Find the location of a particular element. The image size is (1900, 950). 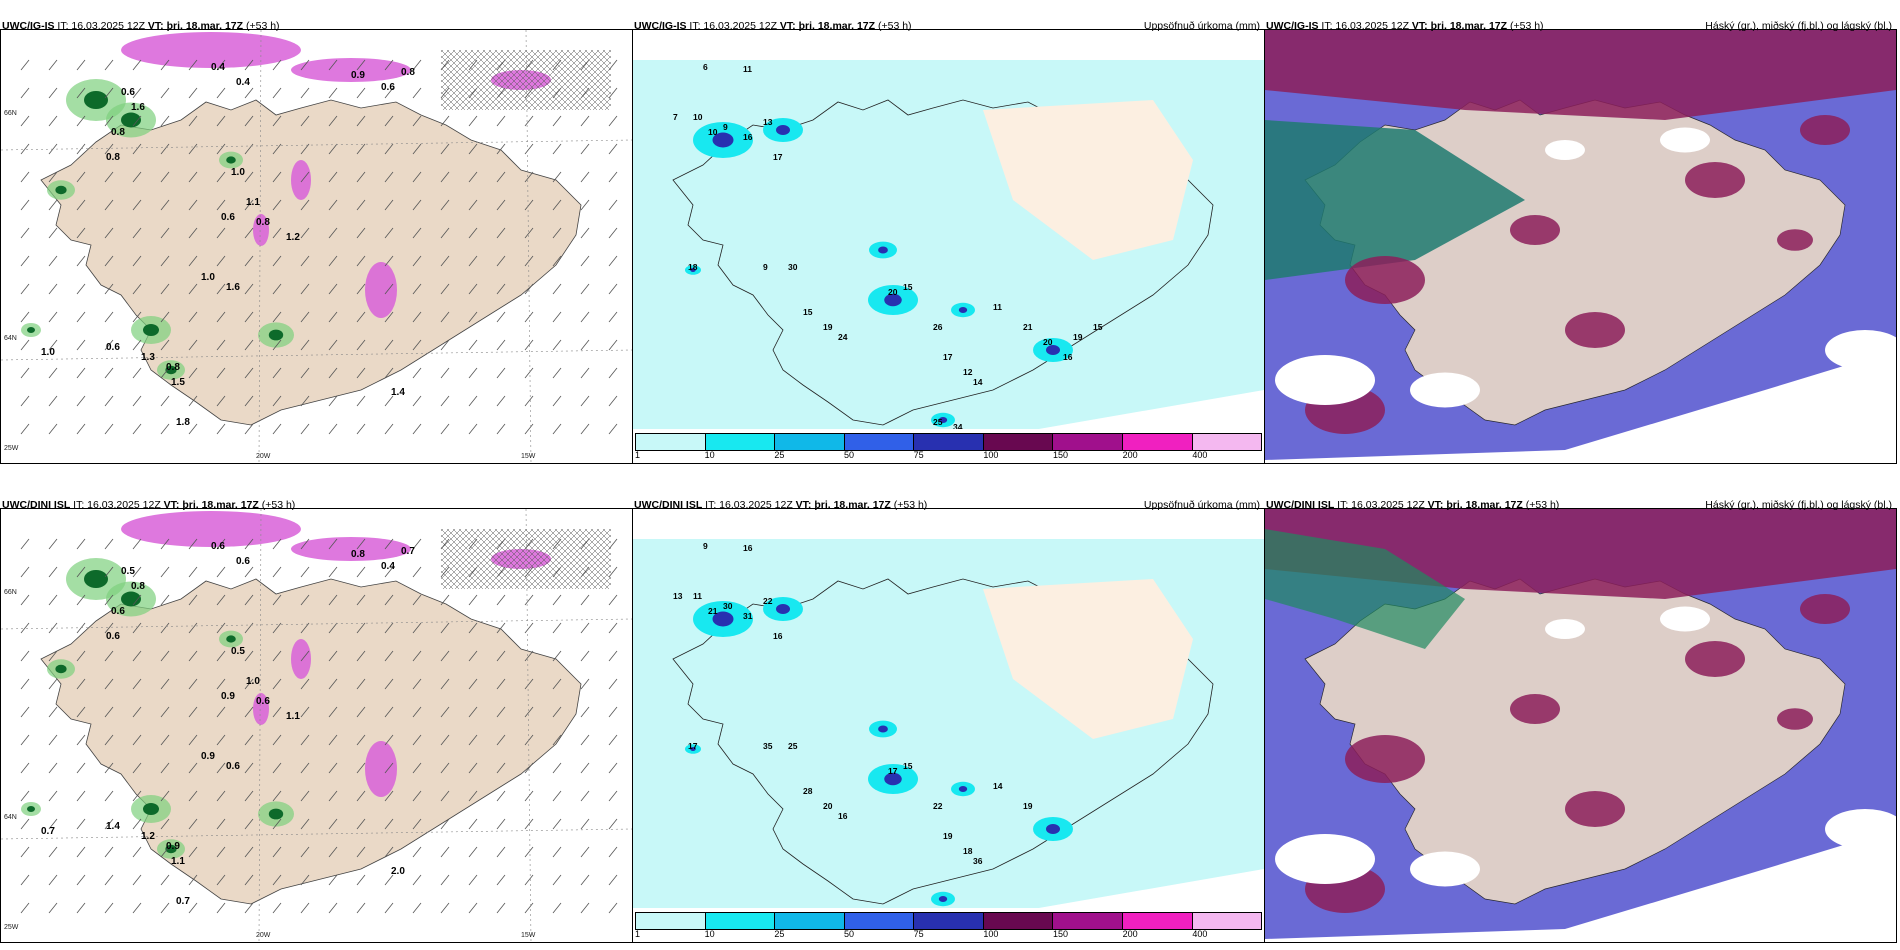

legend-tick-label: 200 is located at coordinates (1130, 455).